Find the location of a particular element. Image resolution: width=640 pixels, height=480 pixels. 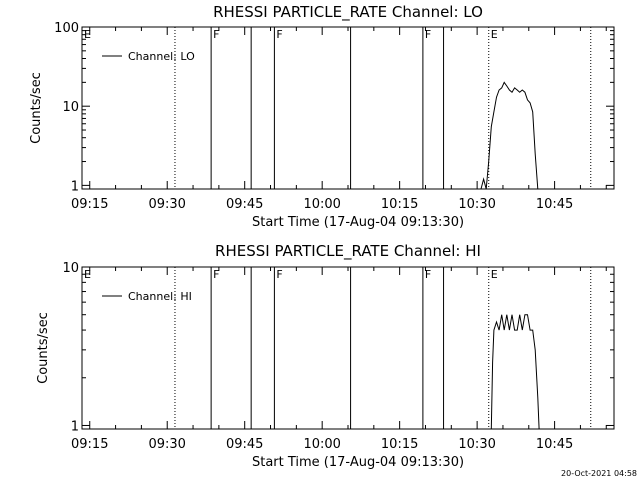

y-axis-label-hi: Counts/sec is located at coordinates (43, 348).